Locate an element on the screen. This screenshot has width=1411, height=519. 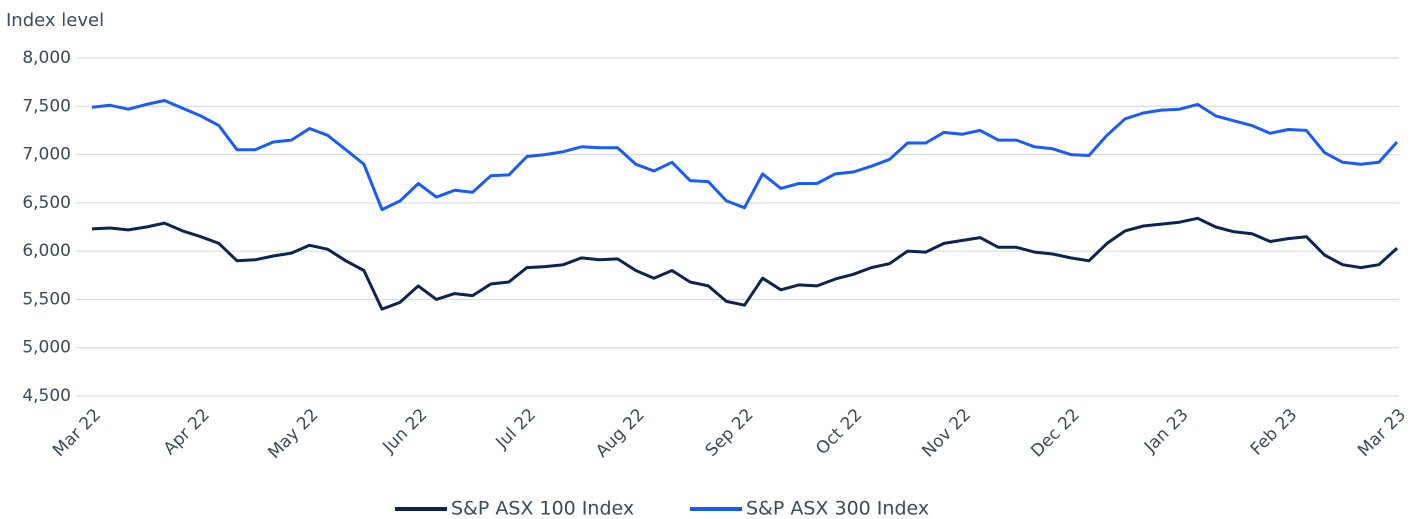
x-tick-label: Jun 22 is located at coordinates (405, 431).